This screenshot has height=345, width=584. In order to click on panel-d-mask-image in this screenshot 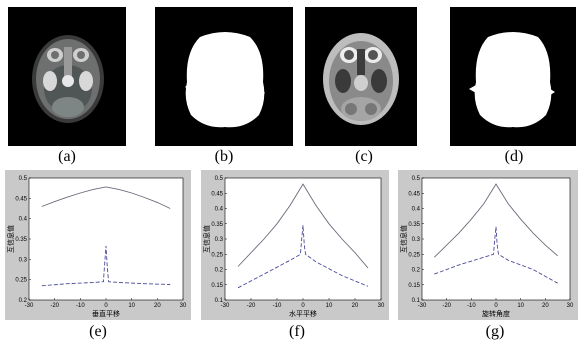, I will do `click(513, 76)`.